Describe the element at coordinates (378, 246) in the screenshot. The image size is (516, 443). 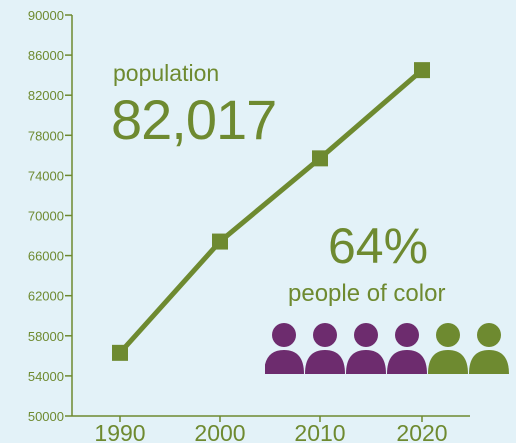
I see `percent-value: 64%` at that location.